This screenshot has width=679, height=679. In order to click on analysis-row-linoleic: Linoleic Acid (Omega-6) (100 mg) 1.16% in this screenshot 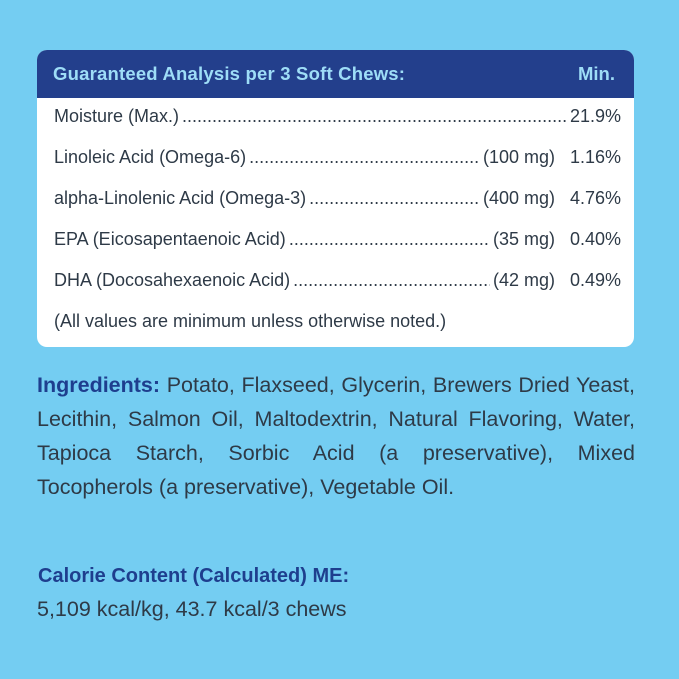, I will do `click(337, 165)`.